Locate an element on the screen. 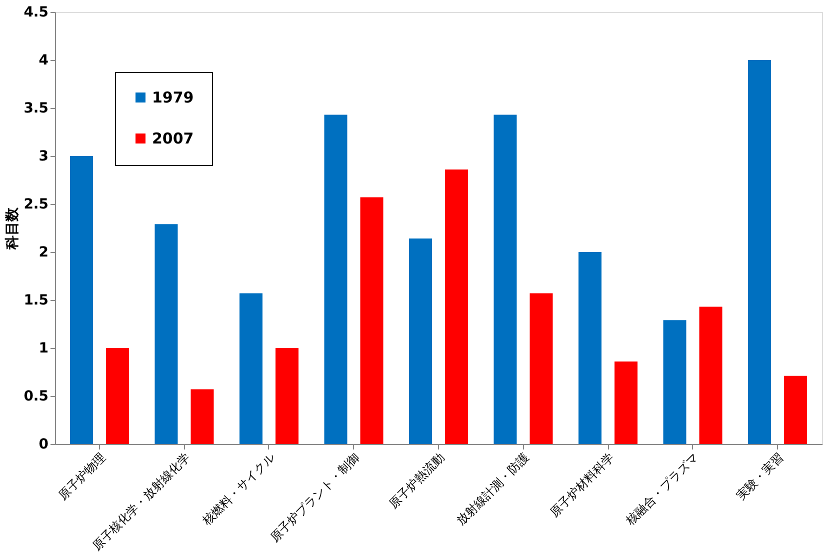 Image resolution: width=827 pixels, height=558 pixels. legend-label: 1979 is located at coordinates (173, 97).